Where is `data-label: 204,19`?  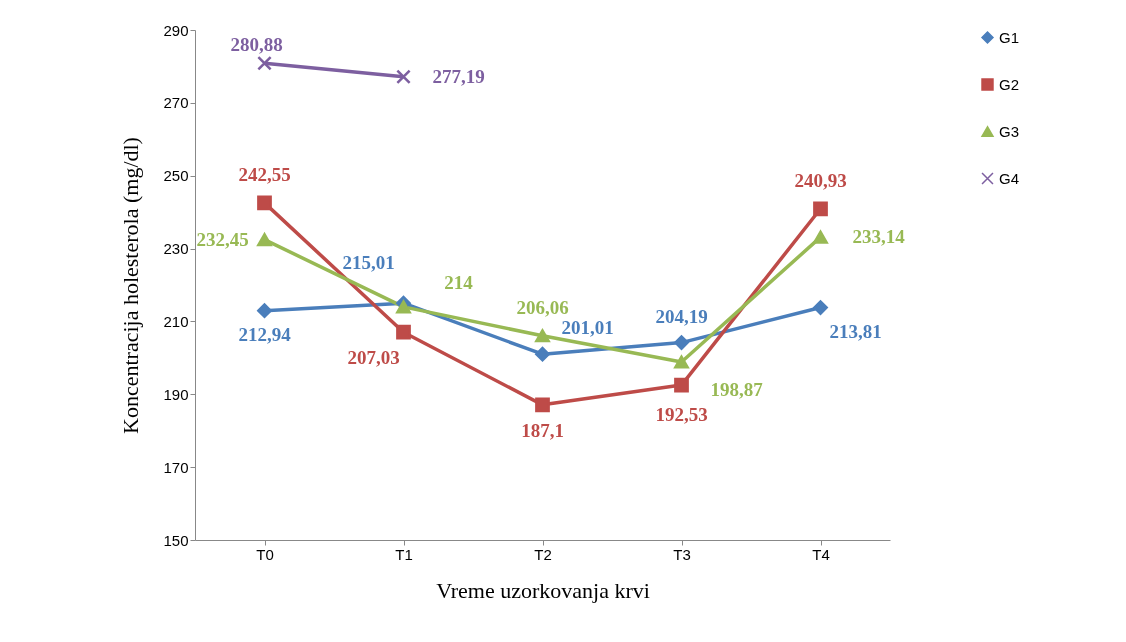
data-label: 204,19 is located at coordinates (681, 316).